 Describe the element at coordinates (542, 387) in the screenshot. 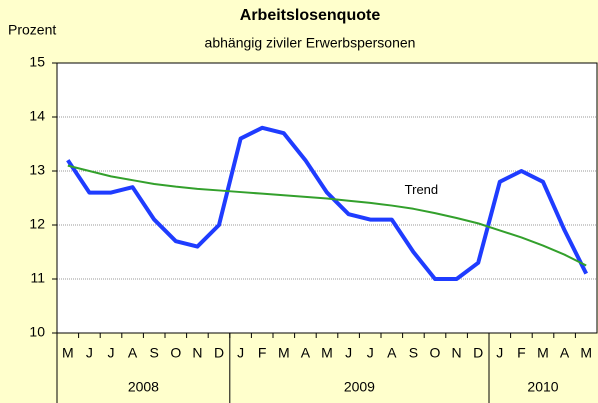

I see `year-label: 2010` at that location.